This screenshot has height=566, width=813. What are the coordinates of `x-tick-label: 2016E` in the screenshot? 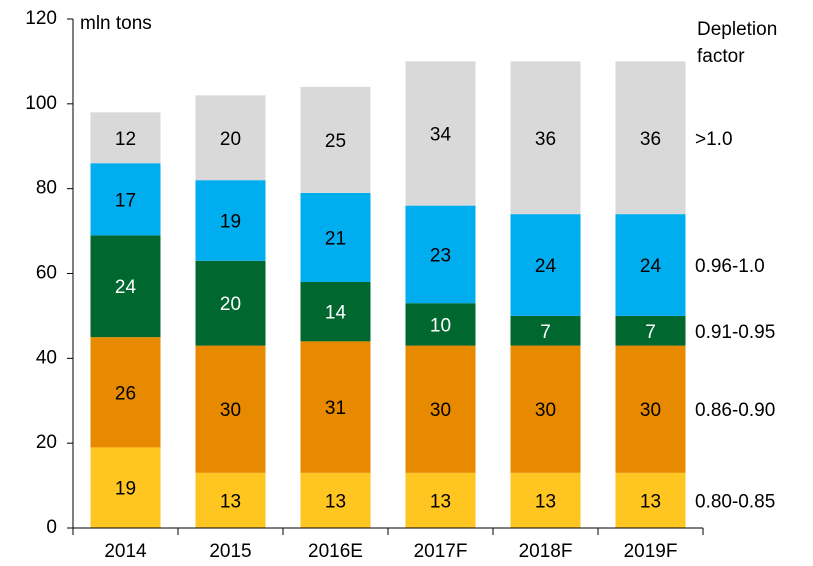 It's located at (335, 551).